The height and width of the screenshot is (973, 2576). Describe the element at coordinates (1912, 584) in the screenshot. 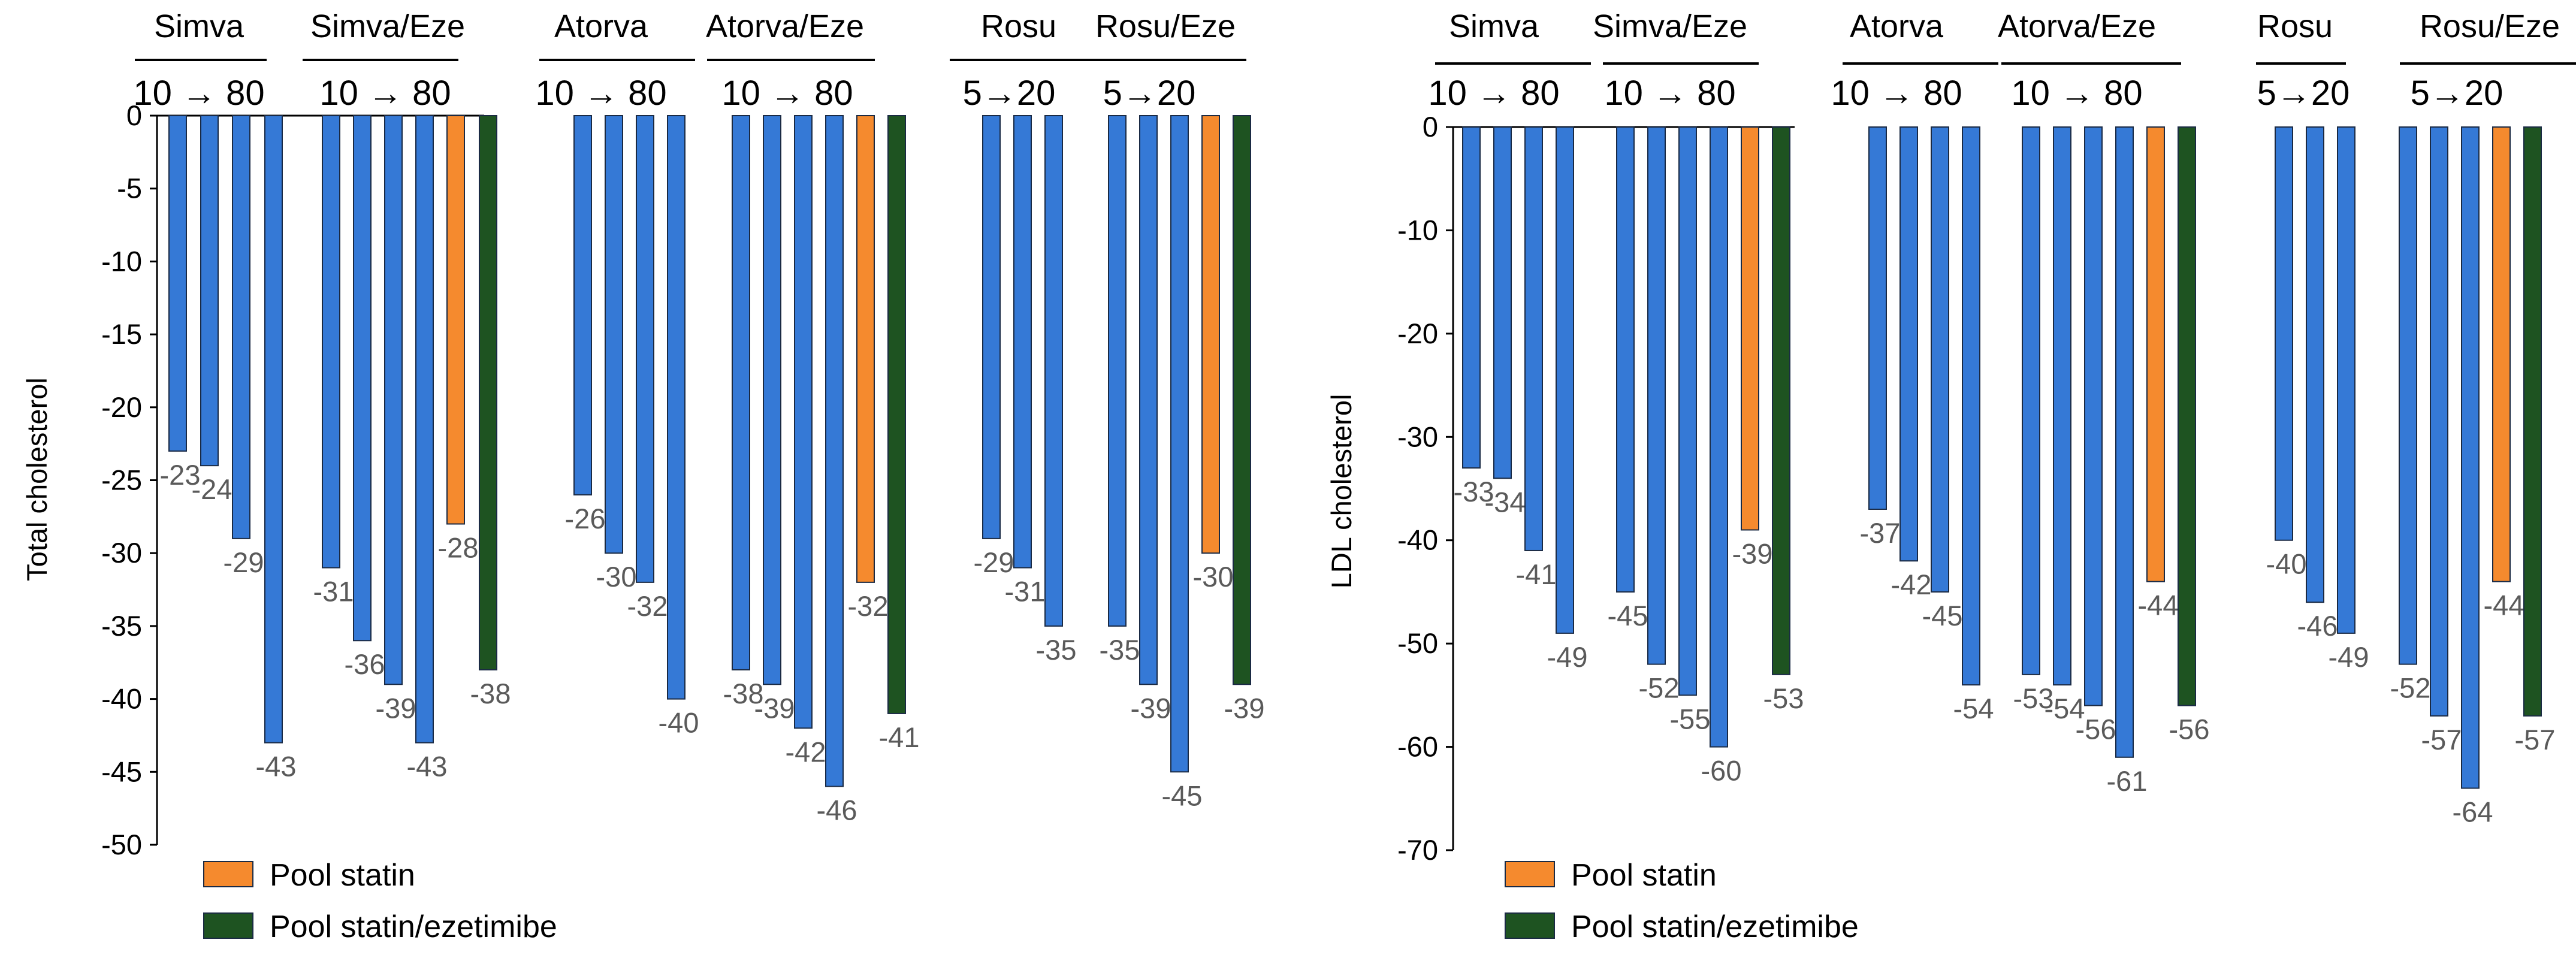

I see `bar-value-label: -42` at that location.